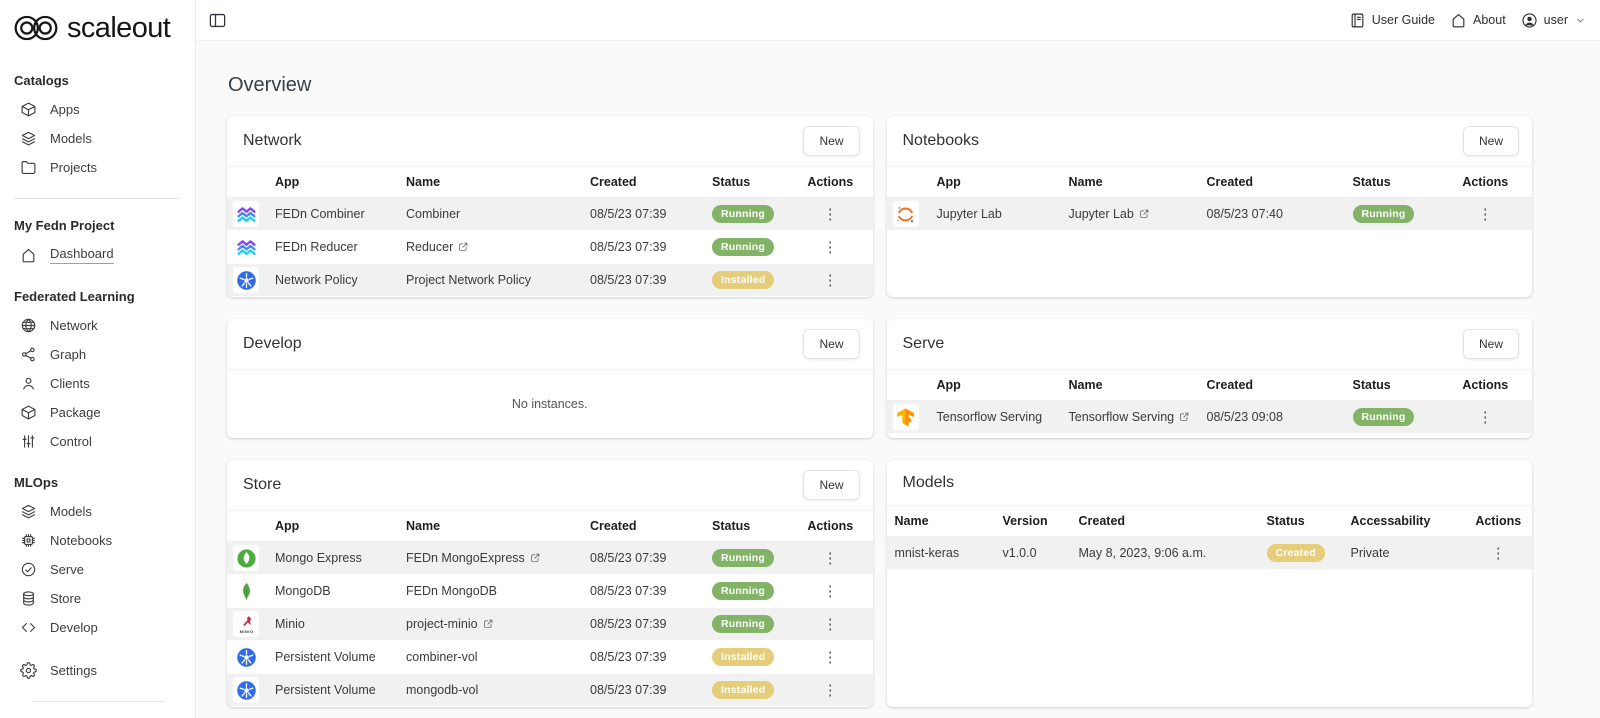 This screenshot has height=718, width=1600. I want to click on sidebar-gap, so click(97, 649).